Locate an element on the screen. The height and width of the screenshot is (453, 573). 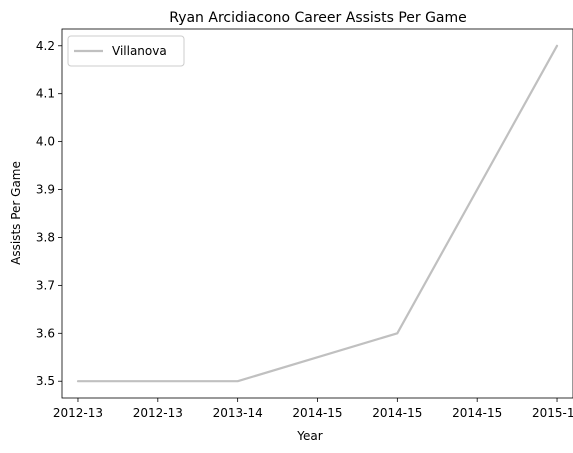
y-tick-label: 3.7 is located at coordinates (45, 285).